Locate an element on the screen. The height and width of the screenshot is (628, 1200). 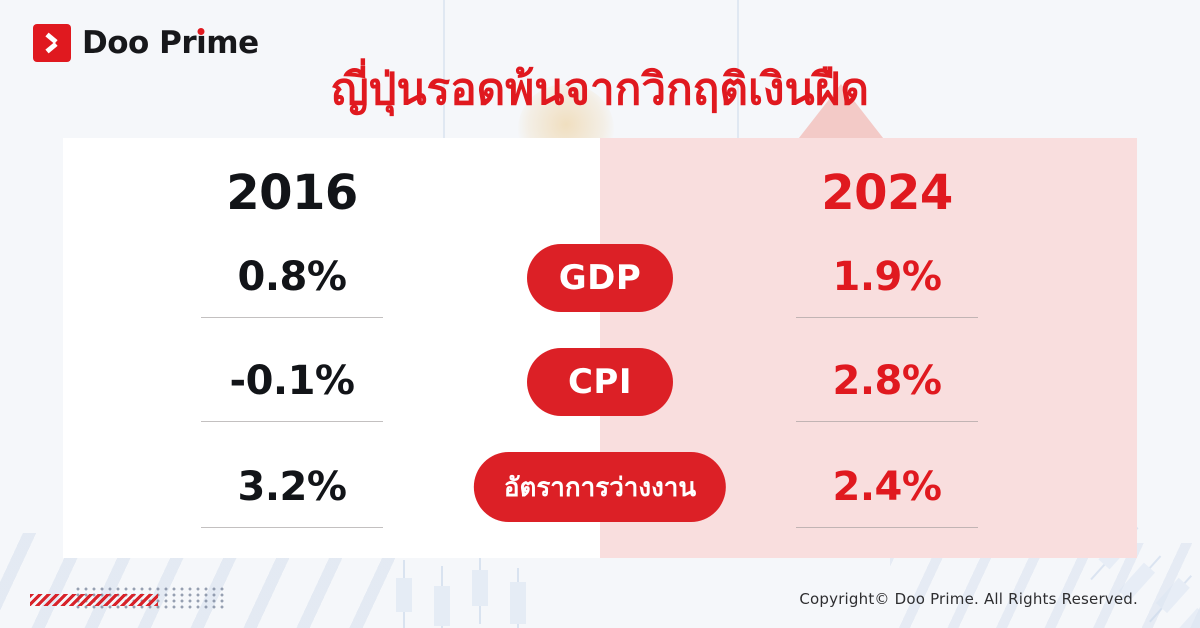
value-2024-cpi: 2.8% is located at coordinates (887, 381).